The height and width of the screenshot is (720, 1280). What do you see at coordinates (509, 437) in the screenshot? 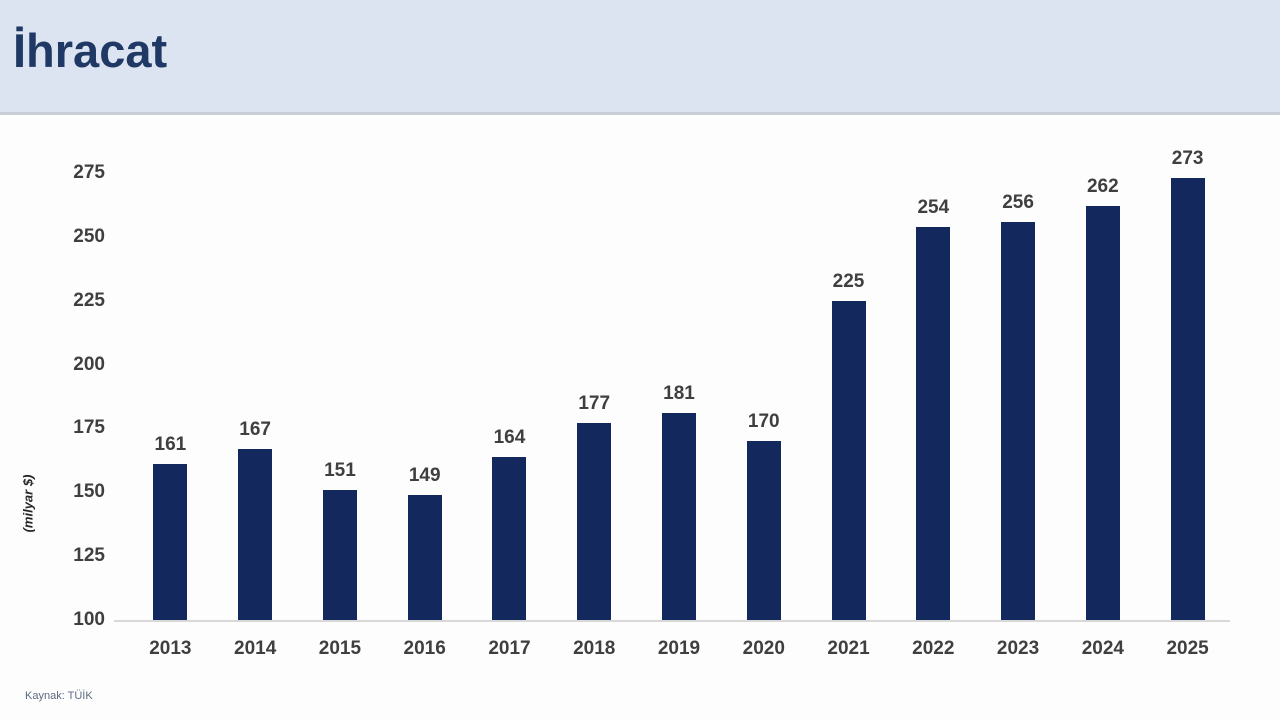
I see `bar-value-label-2017: 164` at bounding box center [509, 437].